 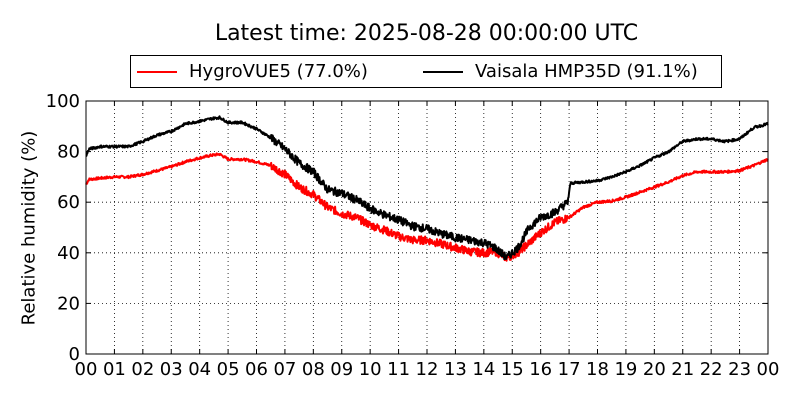 What do you see at coordinates (63, 101) in the screenshot?
I see `y-tick-label: 100` at bounding box center [63, 101].